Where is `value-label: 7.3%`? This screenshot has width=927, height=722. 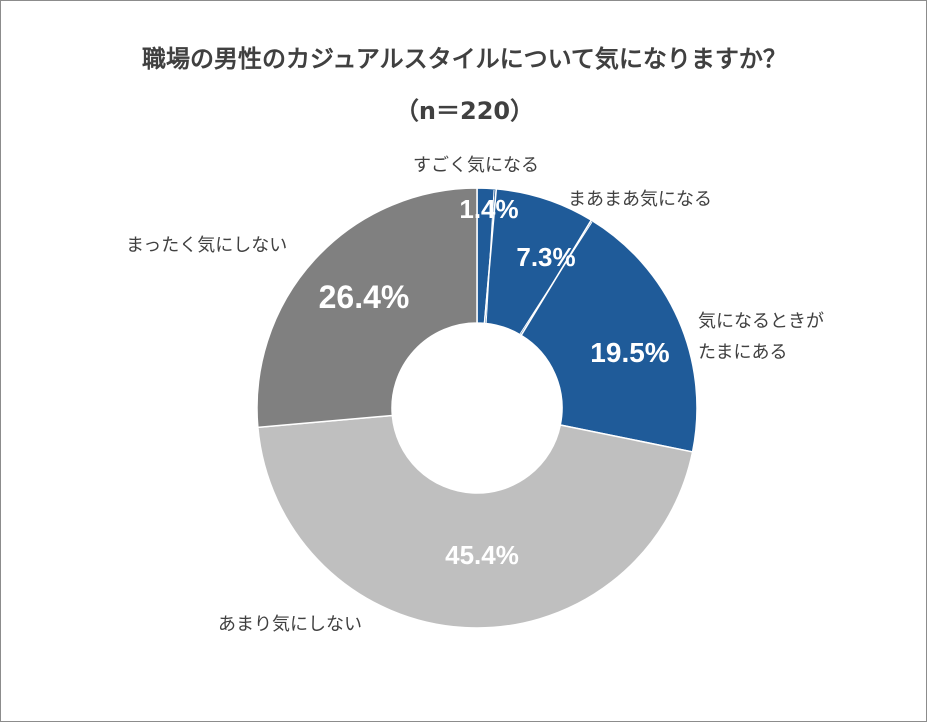
value-label: 7.3% is located at coordinates (545, 257).